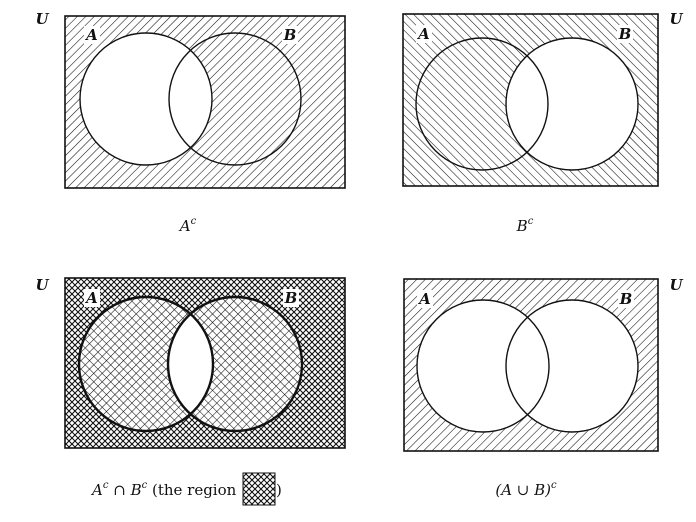  What do you see at coordinates (163, 489) in the screenshot?
I see `caption-a-c-intersect-b-c: Ac ∩ Bc (the region` at bounding box center [163, 489].